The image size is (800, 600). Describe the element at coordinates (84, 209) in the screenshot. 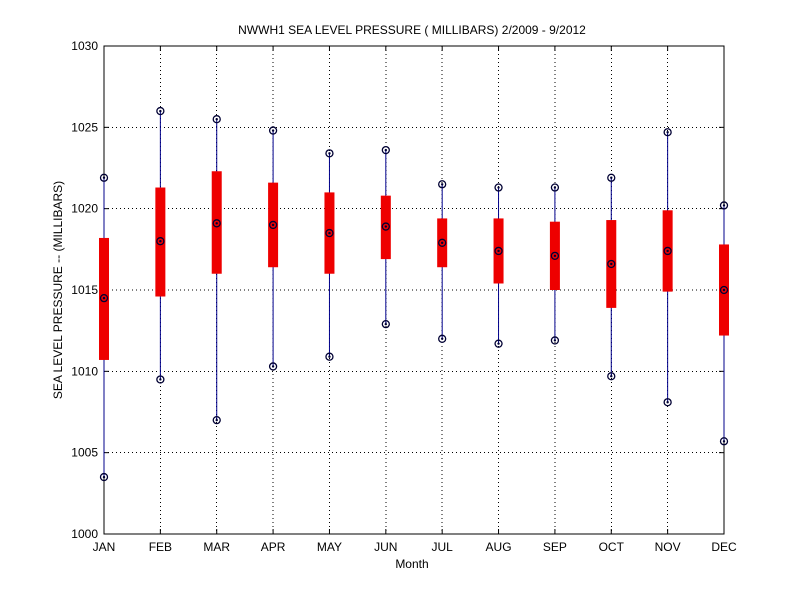

I see `y-tick-label: 1020` at that location.